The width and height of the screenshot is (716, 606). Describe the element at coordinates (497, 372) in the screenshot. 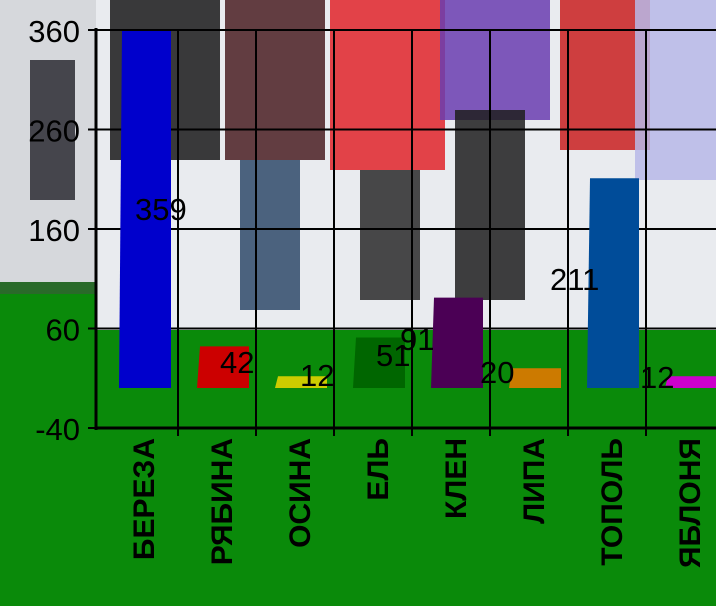

I see `data-label: 20` at that location.